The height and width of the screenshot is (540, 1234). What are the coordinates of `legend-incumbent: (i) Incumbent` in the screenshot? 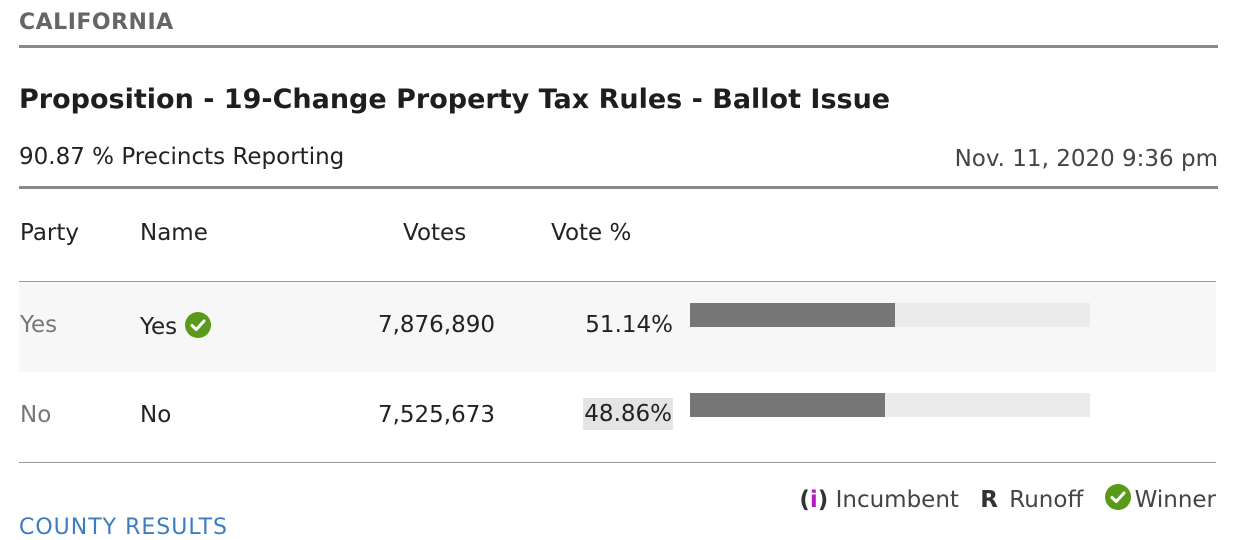 It's located at (882, 500).